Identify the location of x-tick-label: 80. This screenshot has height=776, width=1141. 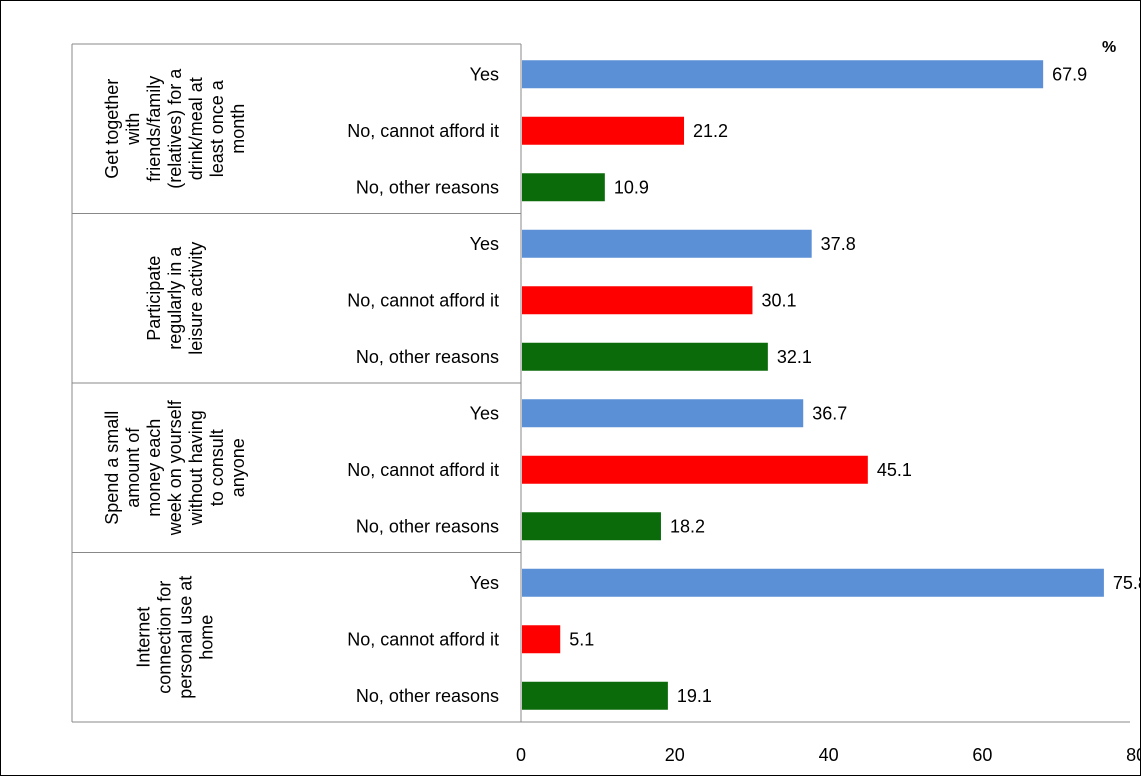
(1133, 755).